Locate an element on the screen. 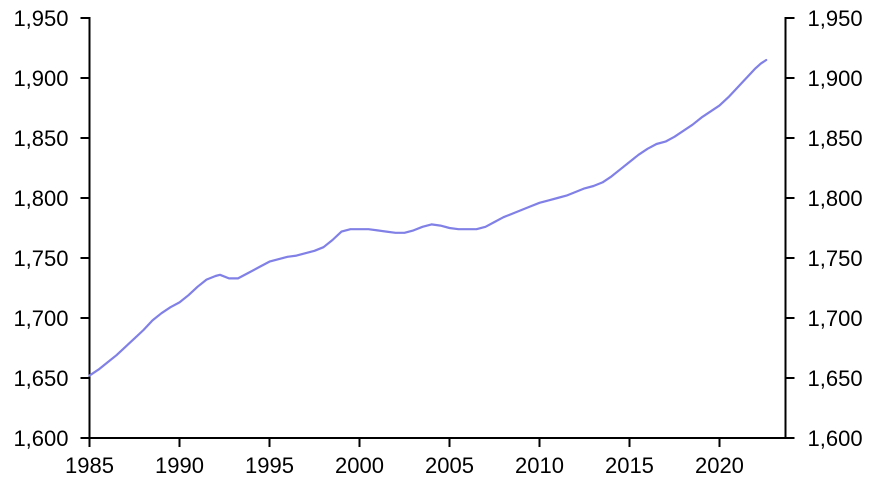 Image resolution: width=873 pixels, height=482 pixels. y-tick-label-left: 1,600 is located at coordinates (40, 438).